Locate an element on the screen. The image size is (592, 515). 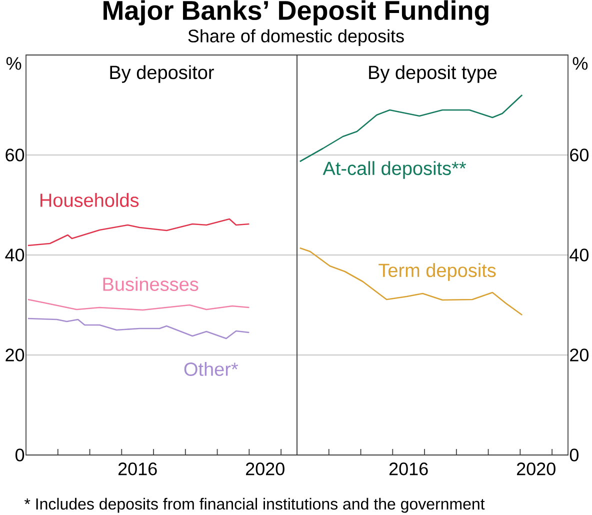
chart-subtitle: Share of domestic deposits is located at coordinates (296, 37).